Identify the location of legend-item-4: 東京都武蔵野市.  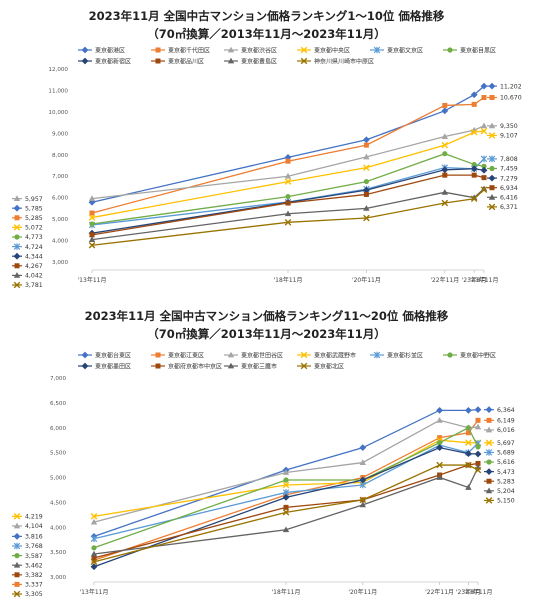
(326, 356).